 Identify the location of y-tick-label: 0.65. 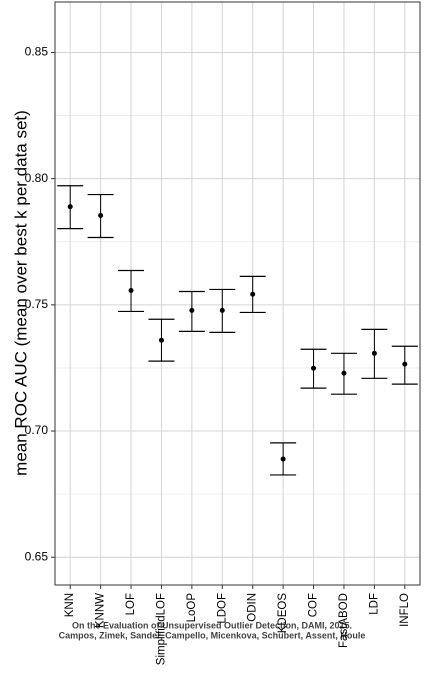
(37, 556).